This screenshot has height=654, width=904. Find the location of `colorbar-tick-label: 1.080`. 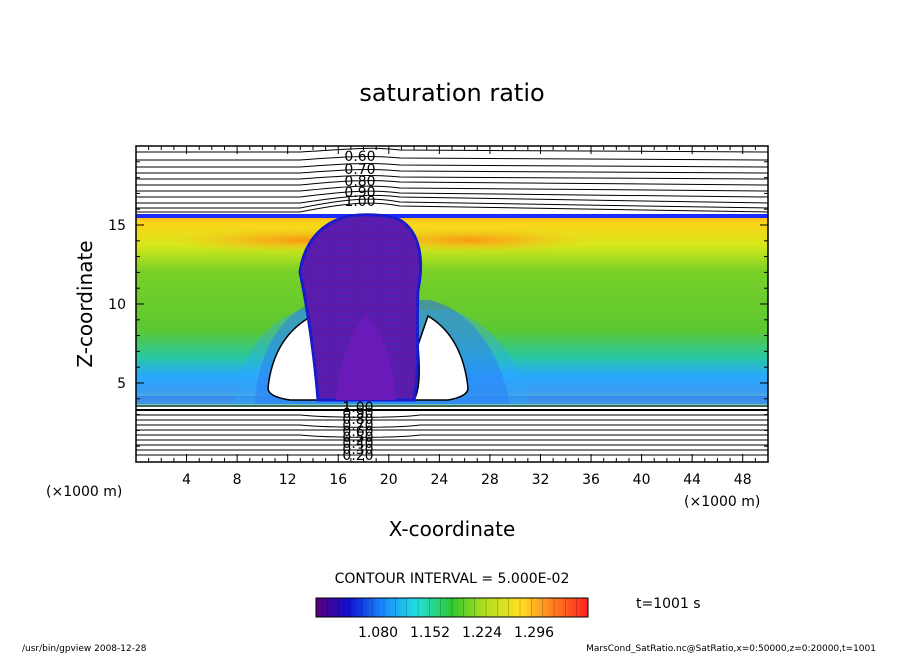

colorbar-tick-label: 1.080 is located at coordinates (378, 633).